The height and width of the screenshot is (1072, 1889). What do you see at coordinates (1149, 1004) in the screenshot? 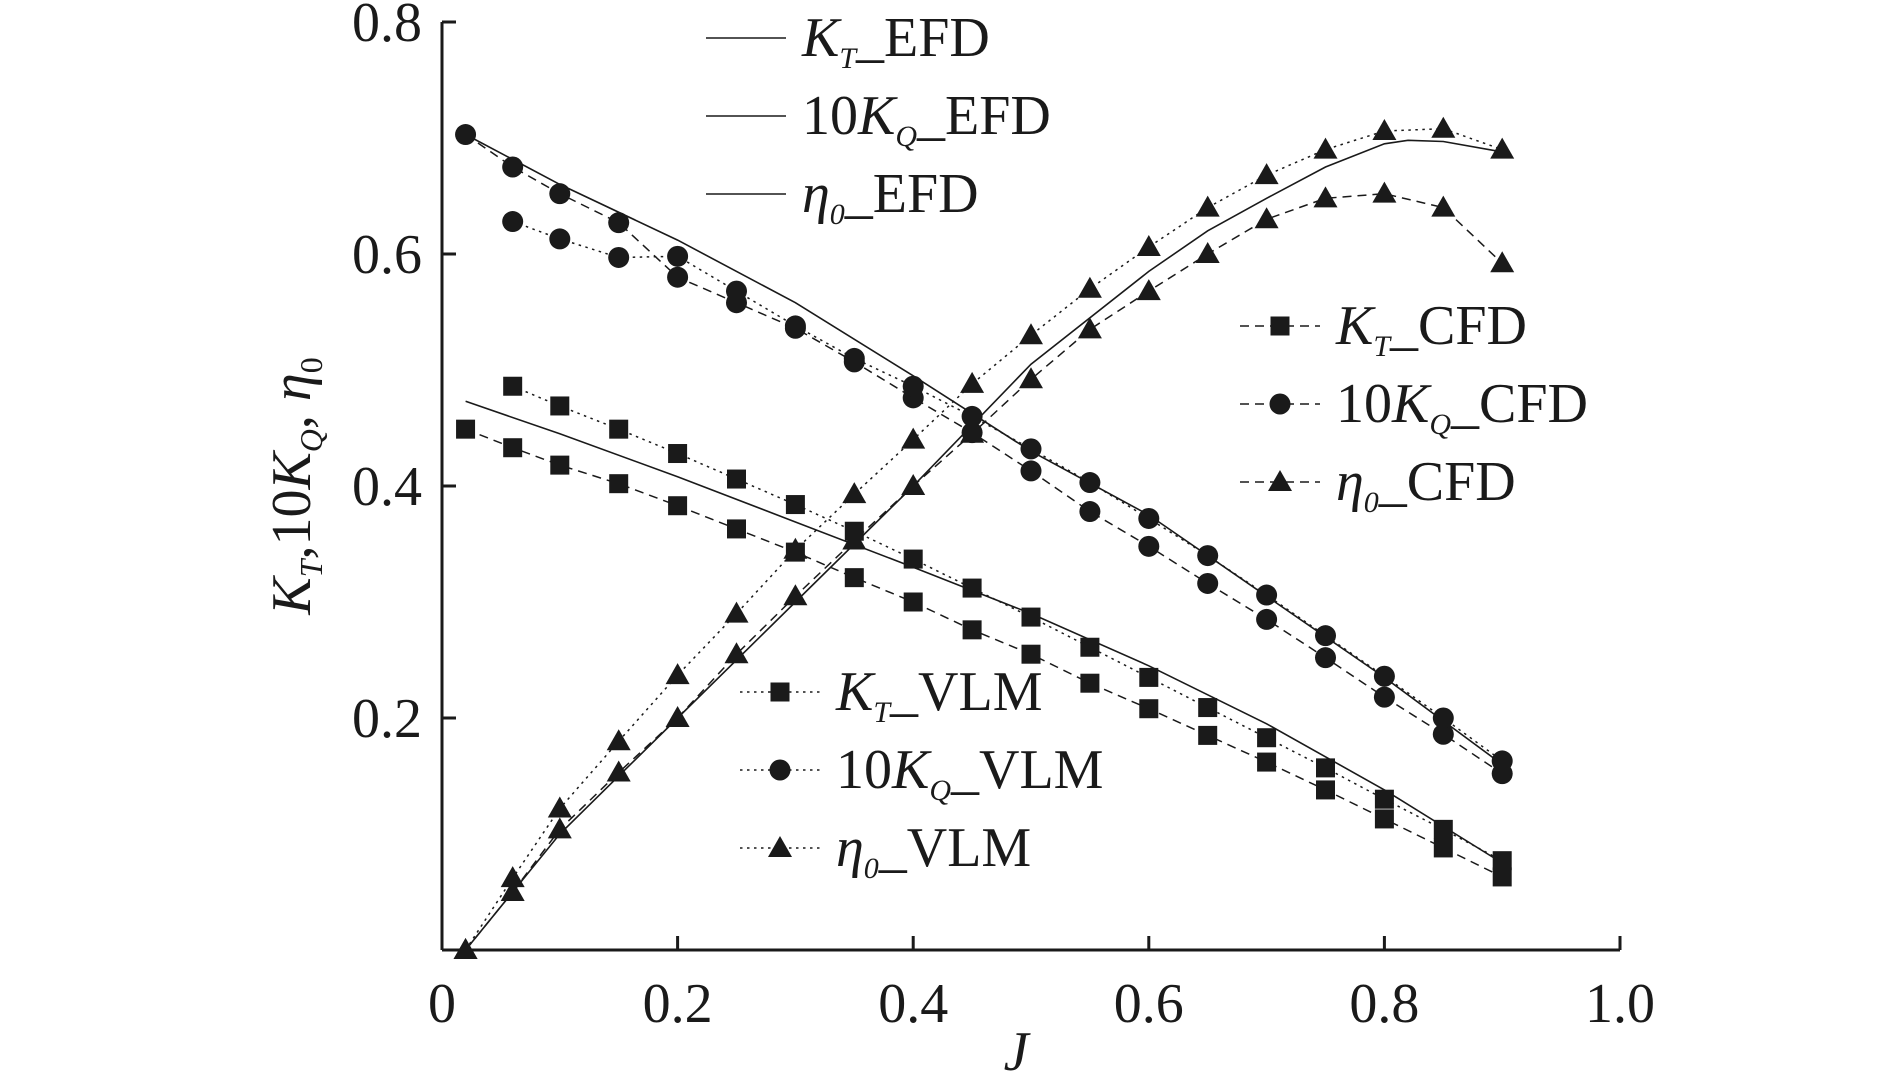
I see `x-tick-label: 0.6` at bounding box center [1149, 1004].